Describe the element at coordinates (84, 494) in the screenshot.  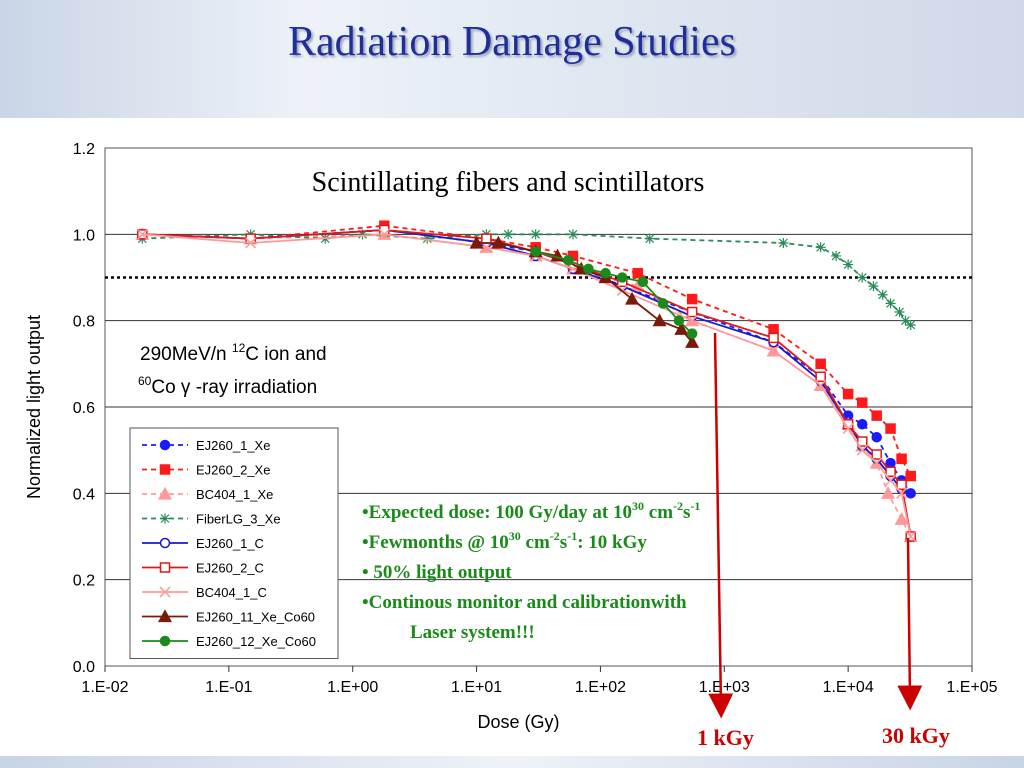
I see `y-tick-label: 0.4` at that location.